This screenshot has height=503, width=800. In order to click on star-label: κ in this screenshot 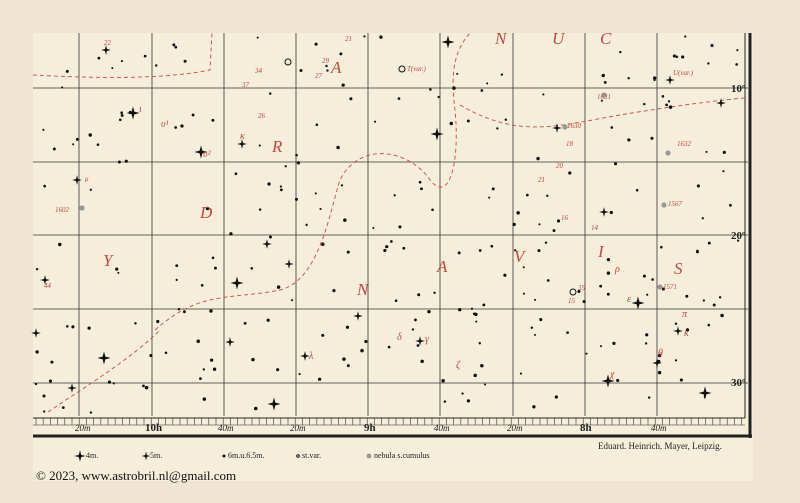, I will do `click(242, 136)`.